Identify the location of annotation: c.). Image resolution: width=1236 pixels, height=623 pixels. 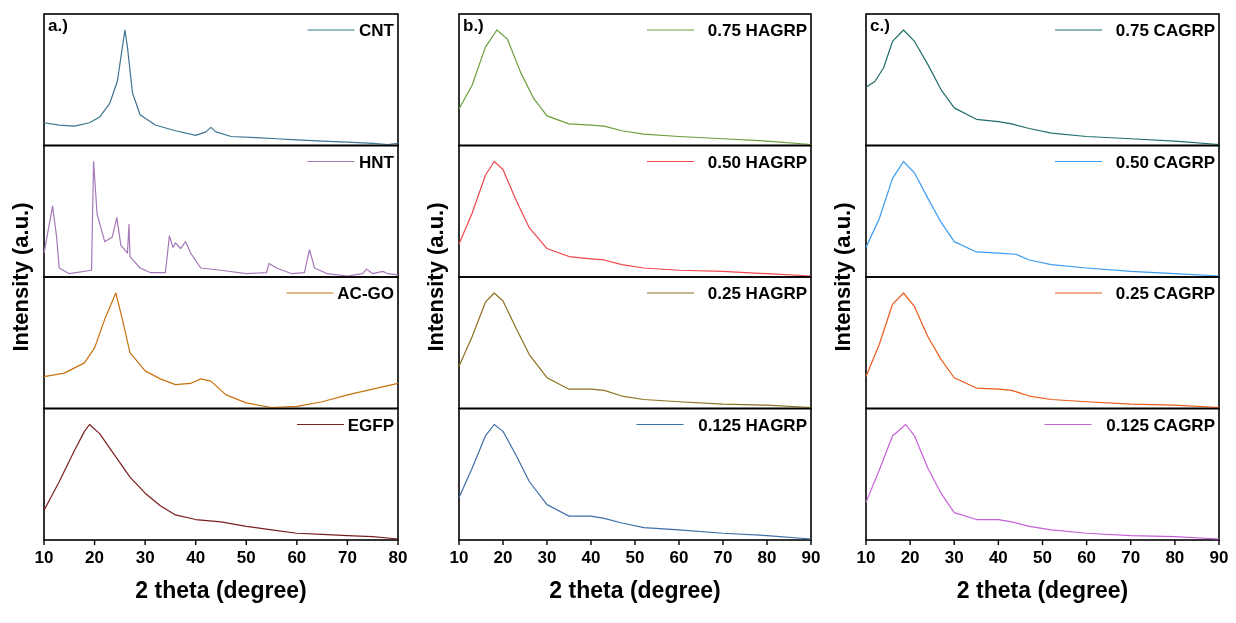
(880, 25).